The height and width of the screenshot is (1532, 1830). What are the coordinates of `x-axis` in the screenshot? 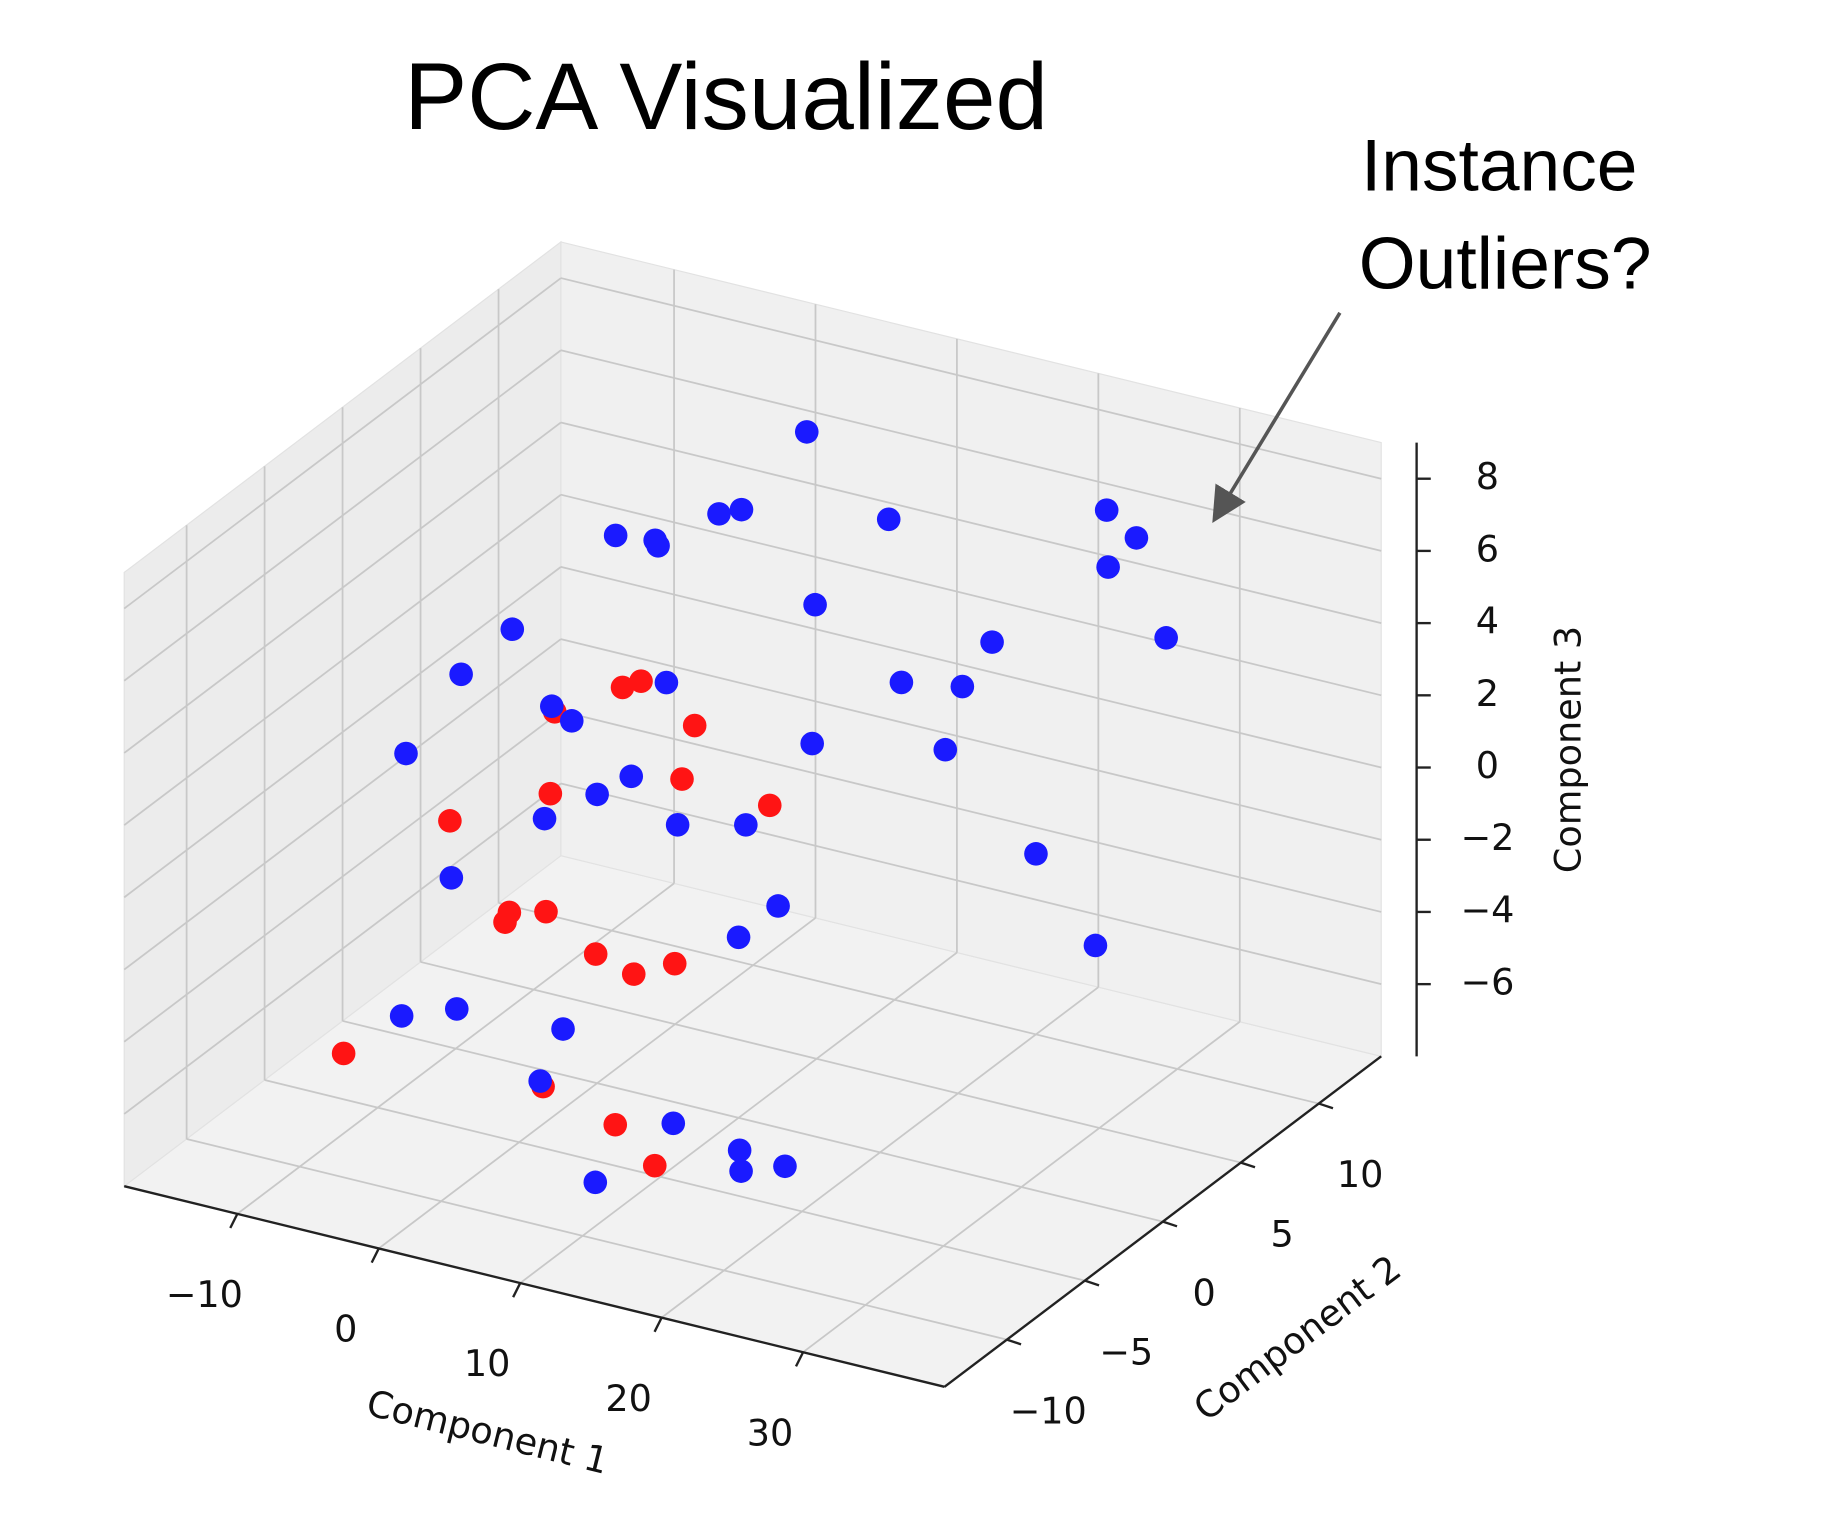 It's located at (534, 1286).